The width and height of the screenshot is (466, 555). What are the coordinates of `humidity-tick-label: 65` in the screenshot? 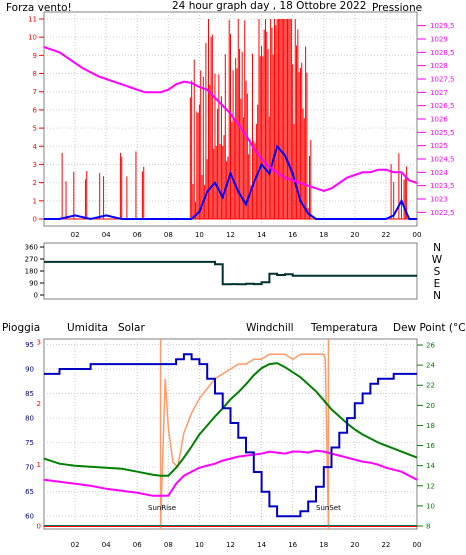 It's located at (29, 492).